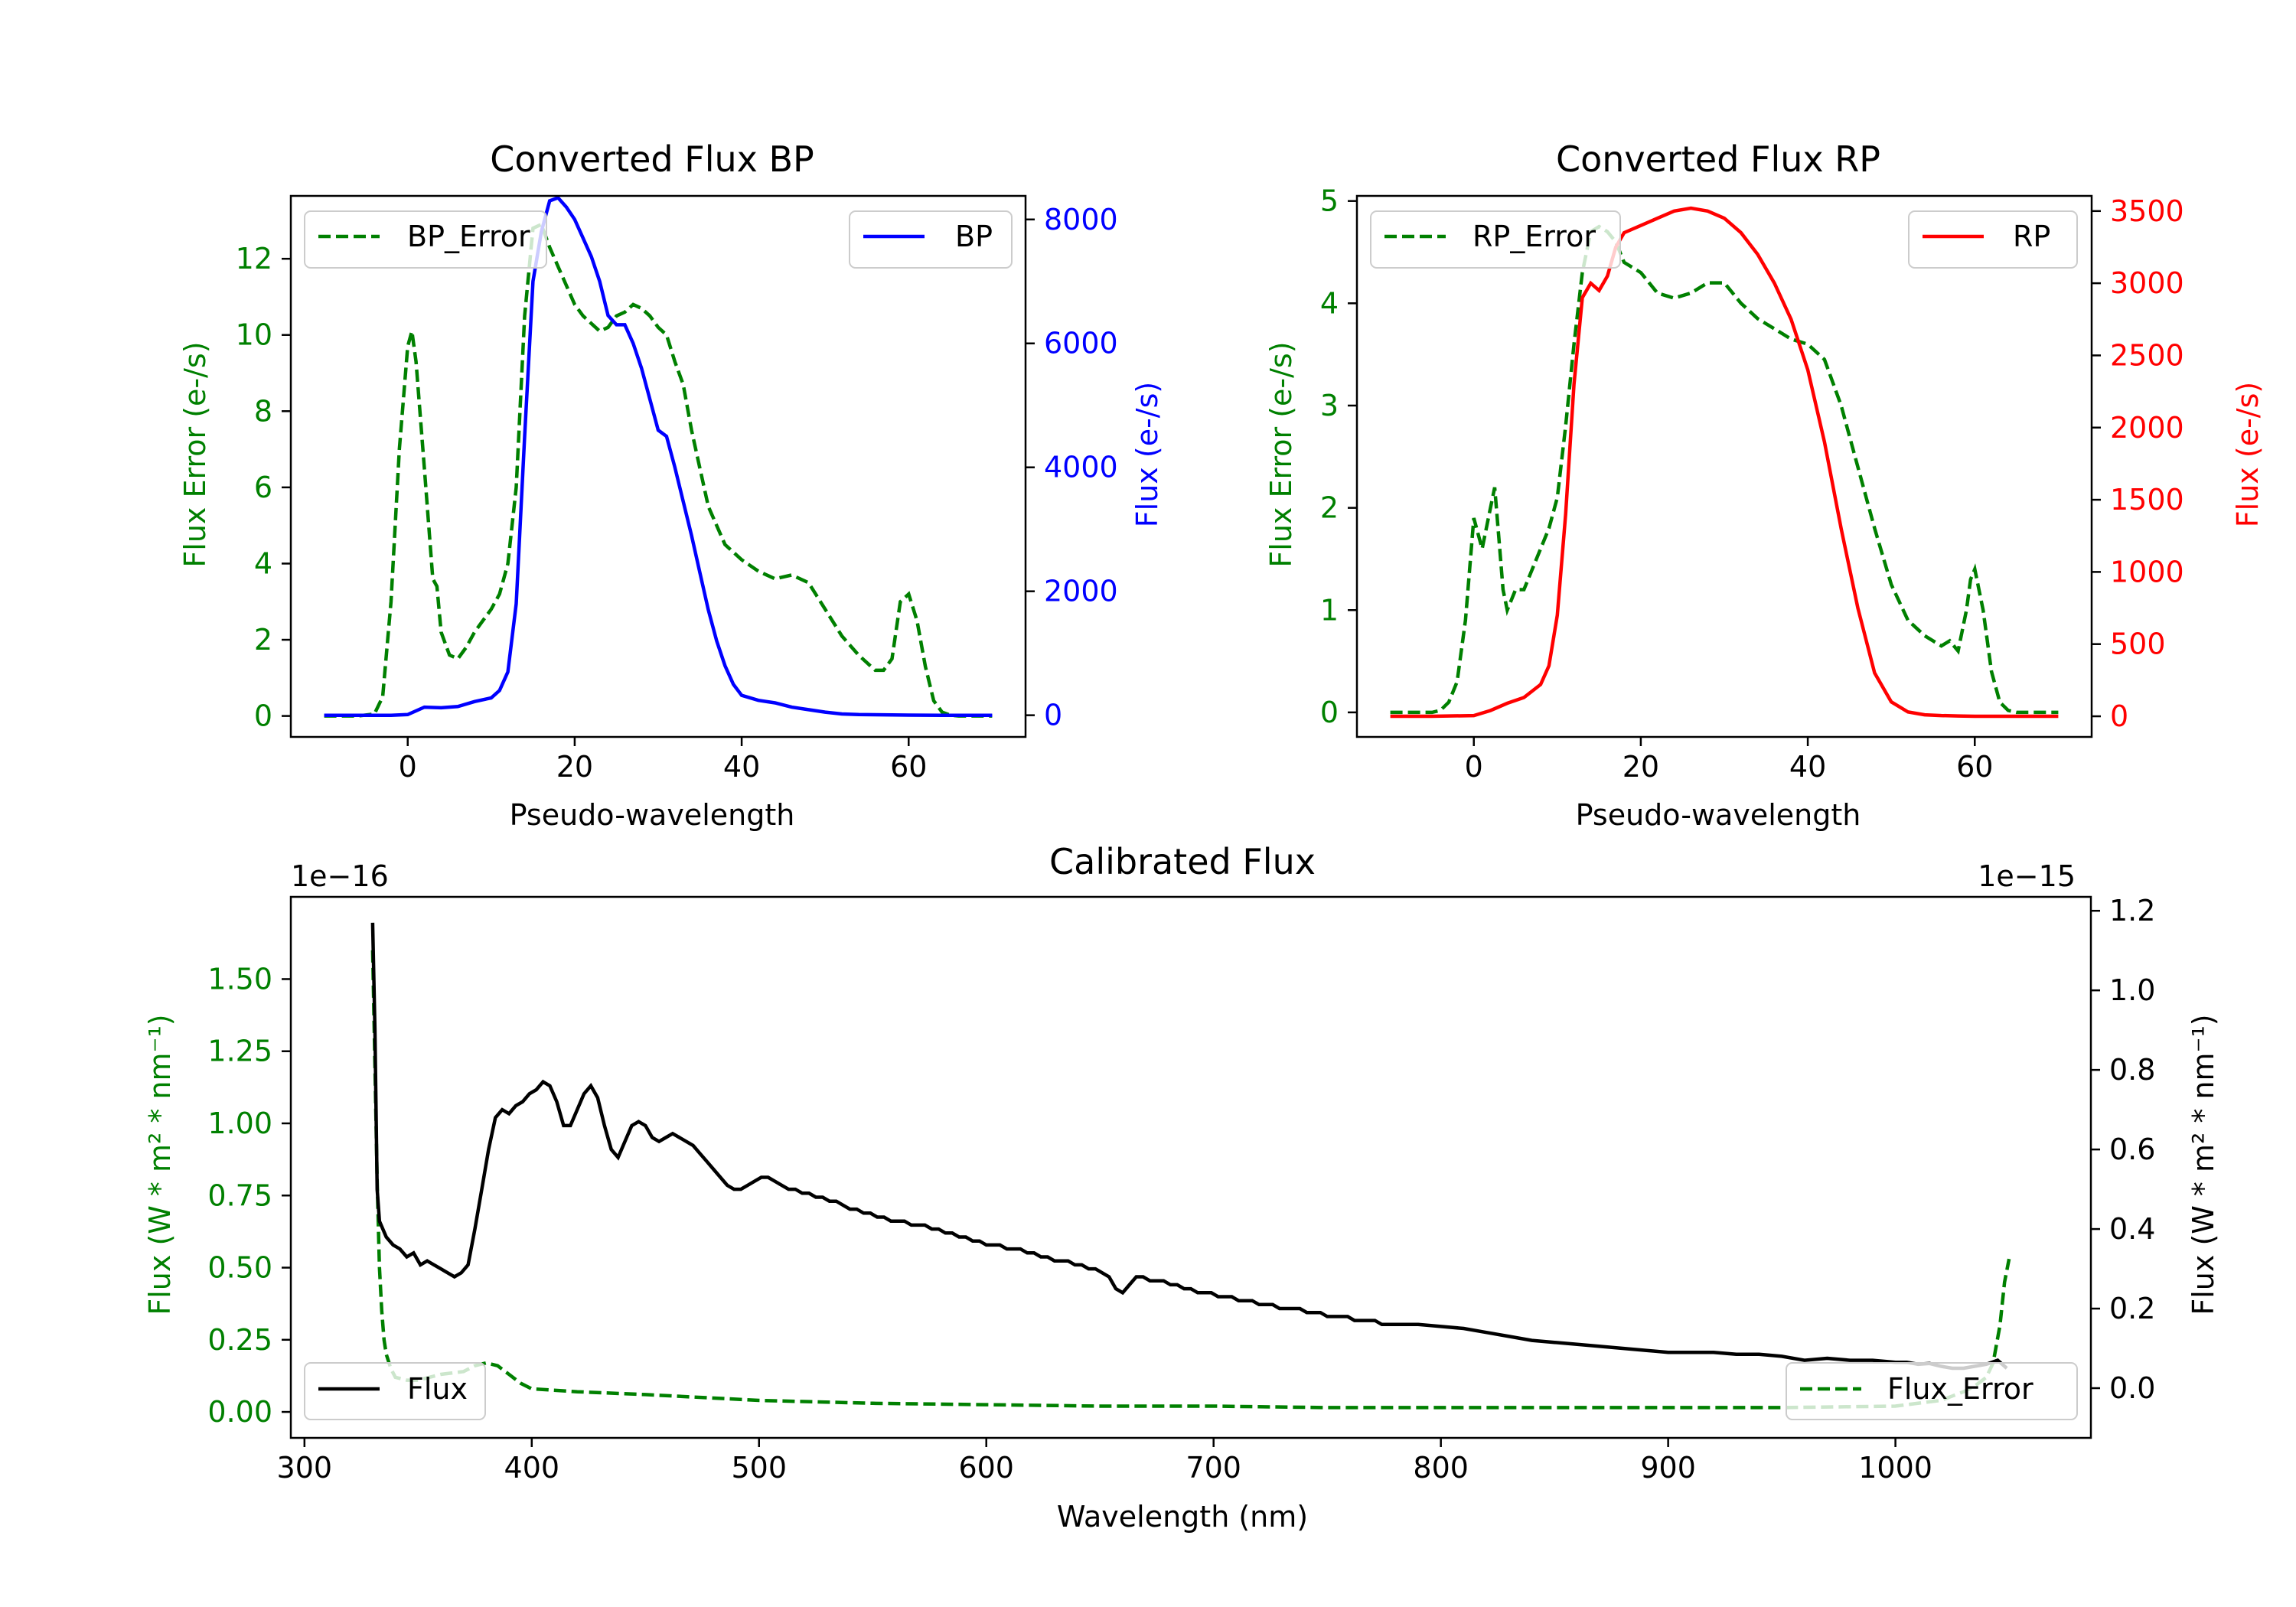  I want to click on left-tick-label: 3, so click(1329, 405).